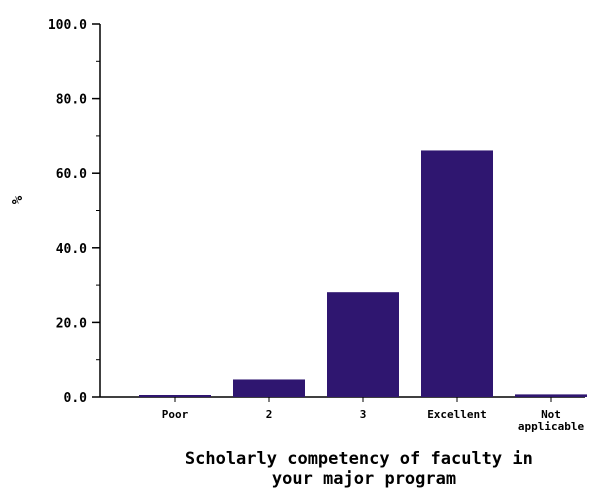 This screenshot has height=495, width=600. What do you see at coordinates (71, 249) in the screenshot?
I see `y-tick-label: 40.0` at bounding box center [71, 249].